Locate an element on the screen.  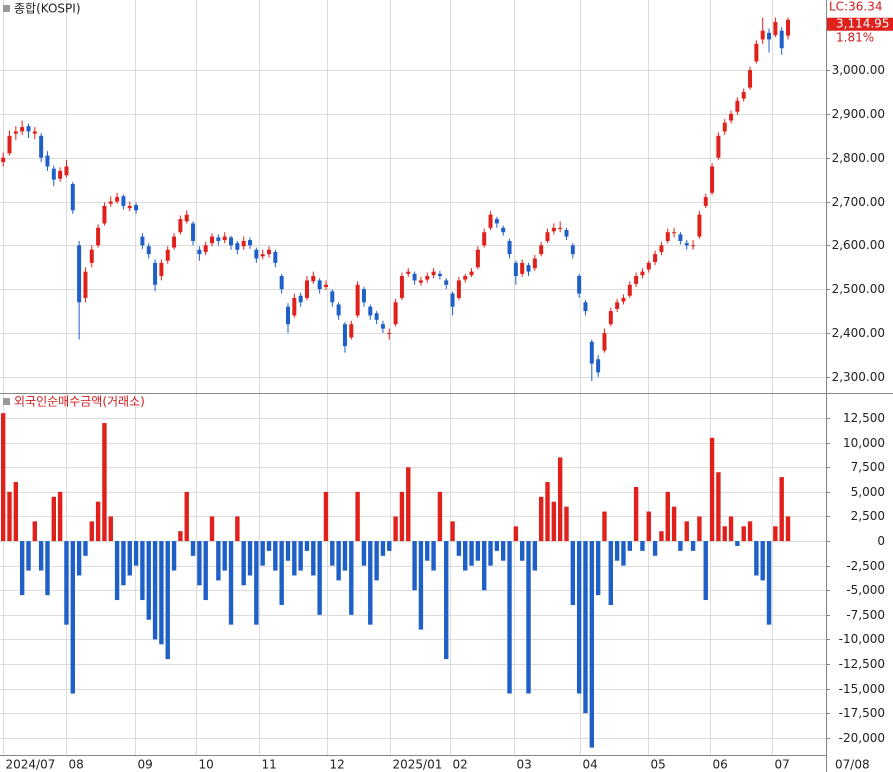
y-tick-label: -15,000 is located at coordinates (862, 689).